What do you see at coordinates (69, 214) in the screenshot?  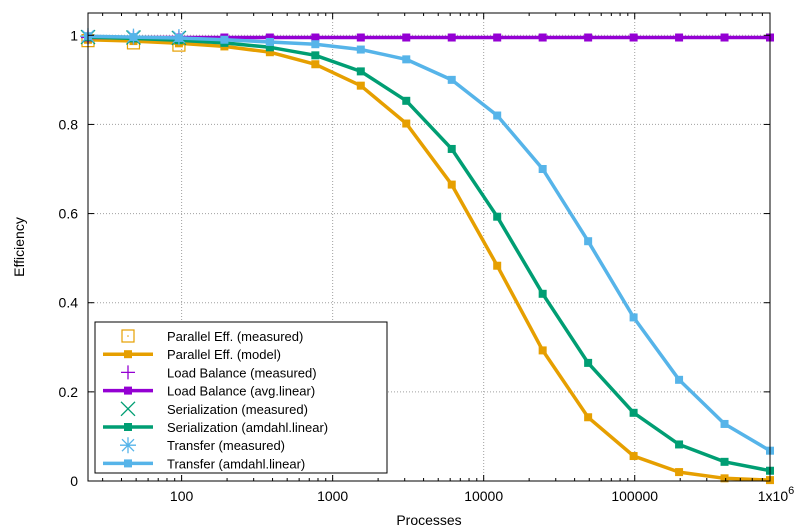 I see `y-tick-label: 0.6` at bounding box center [69, 214].